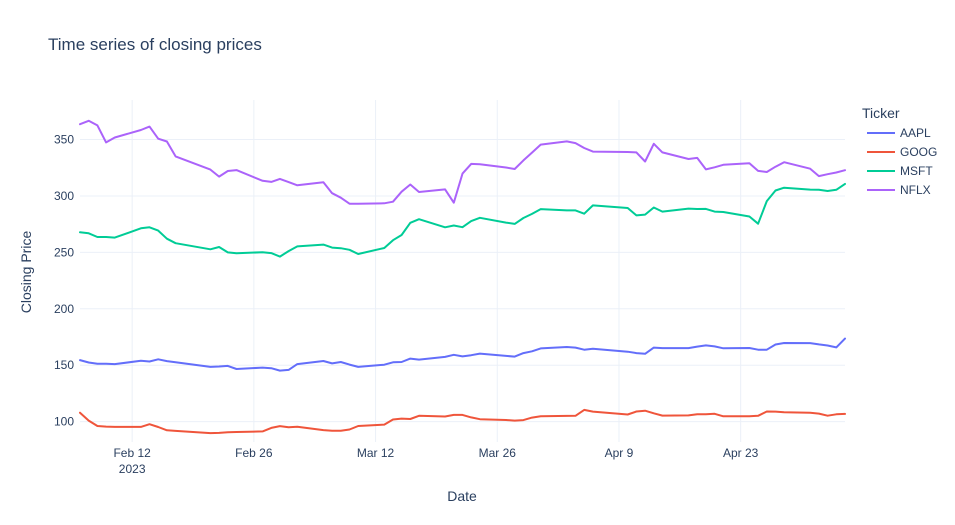 This screenshot has height=525, width=955. What do you see at coordinates (916, 171) in the screenshot?
I see `legend-label: MSFT` at bounding box center [916, 171].